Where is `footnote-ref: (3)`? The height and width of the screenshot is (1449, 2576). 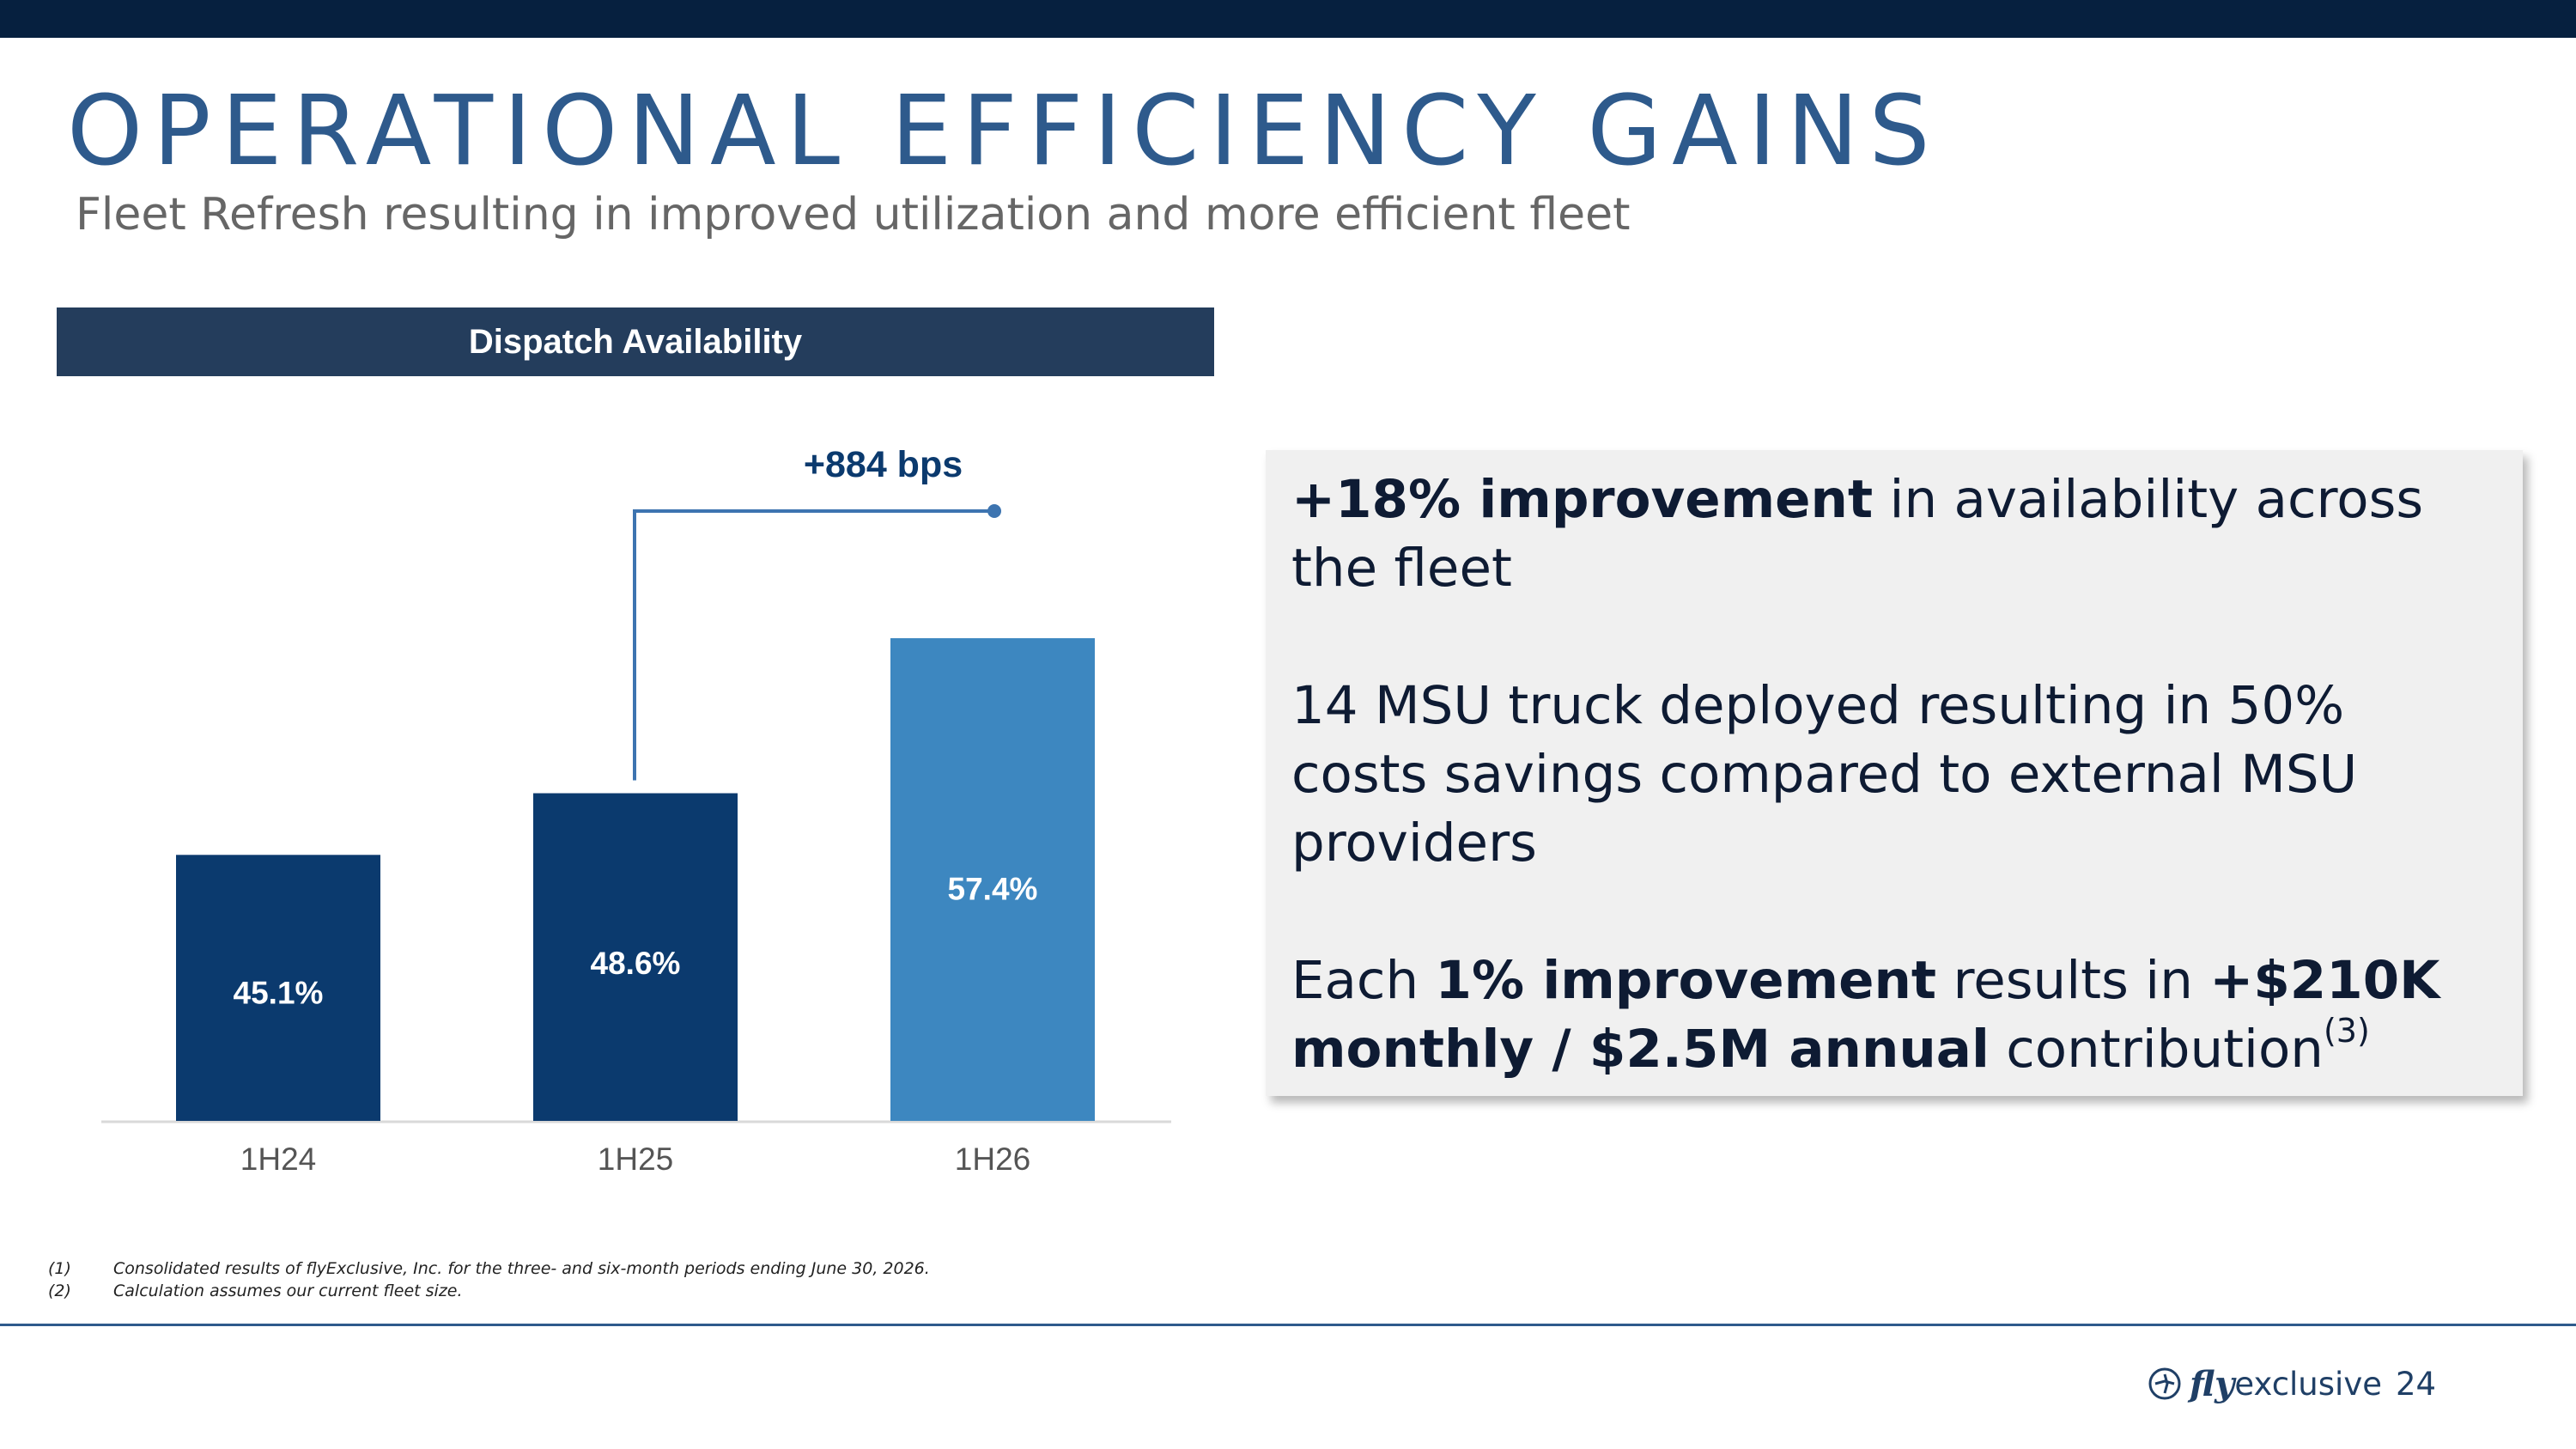
footnote-ref: (3) is located at coordinates (2346, 1031).